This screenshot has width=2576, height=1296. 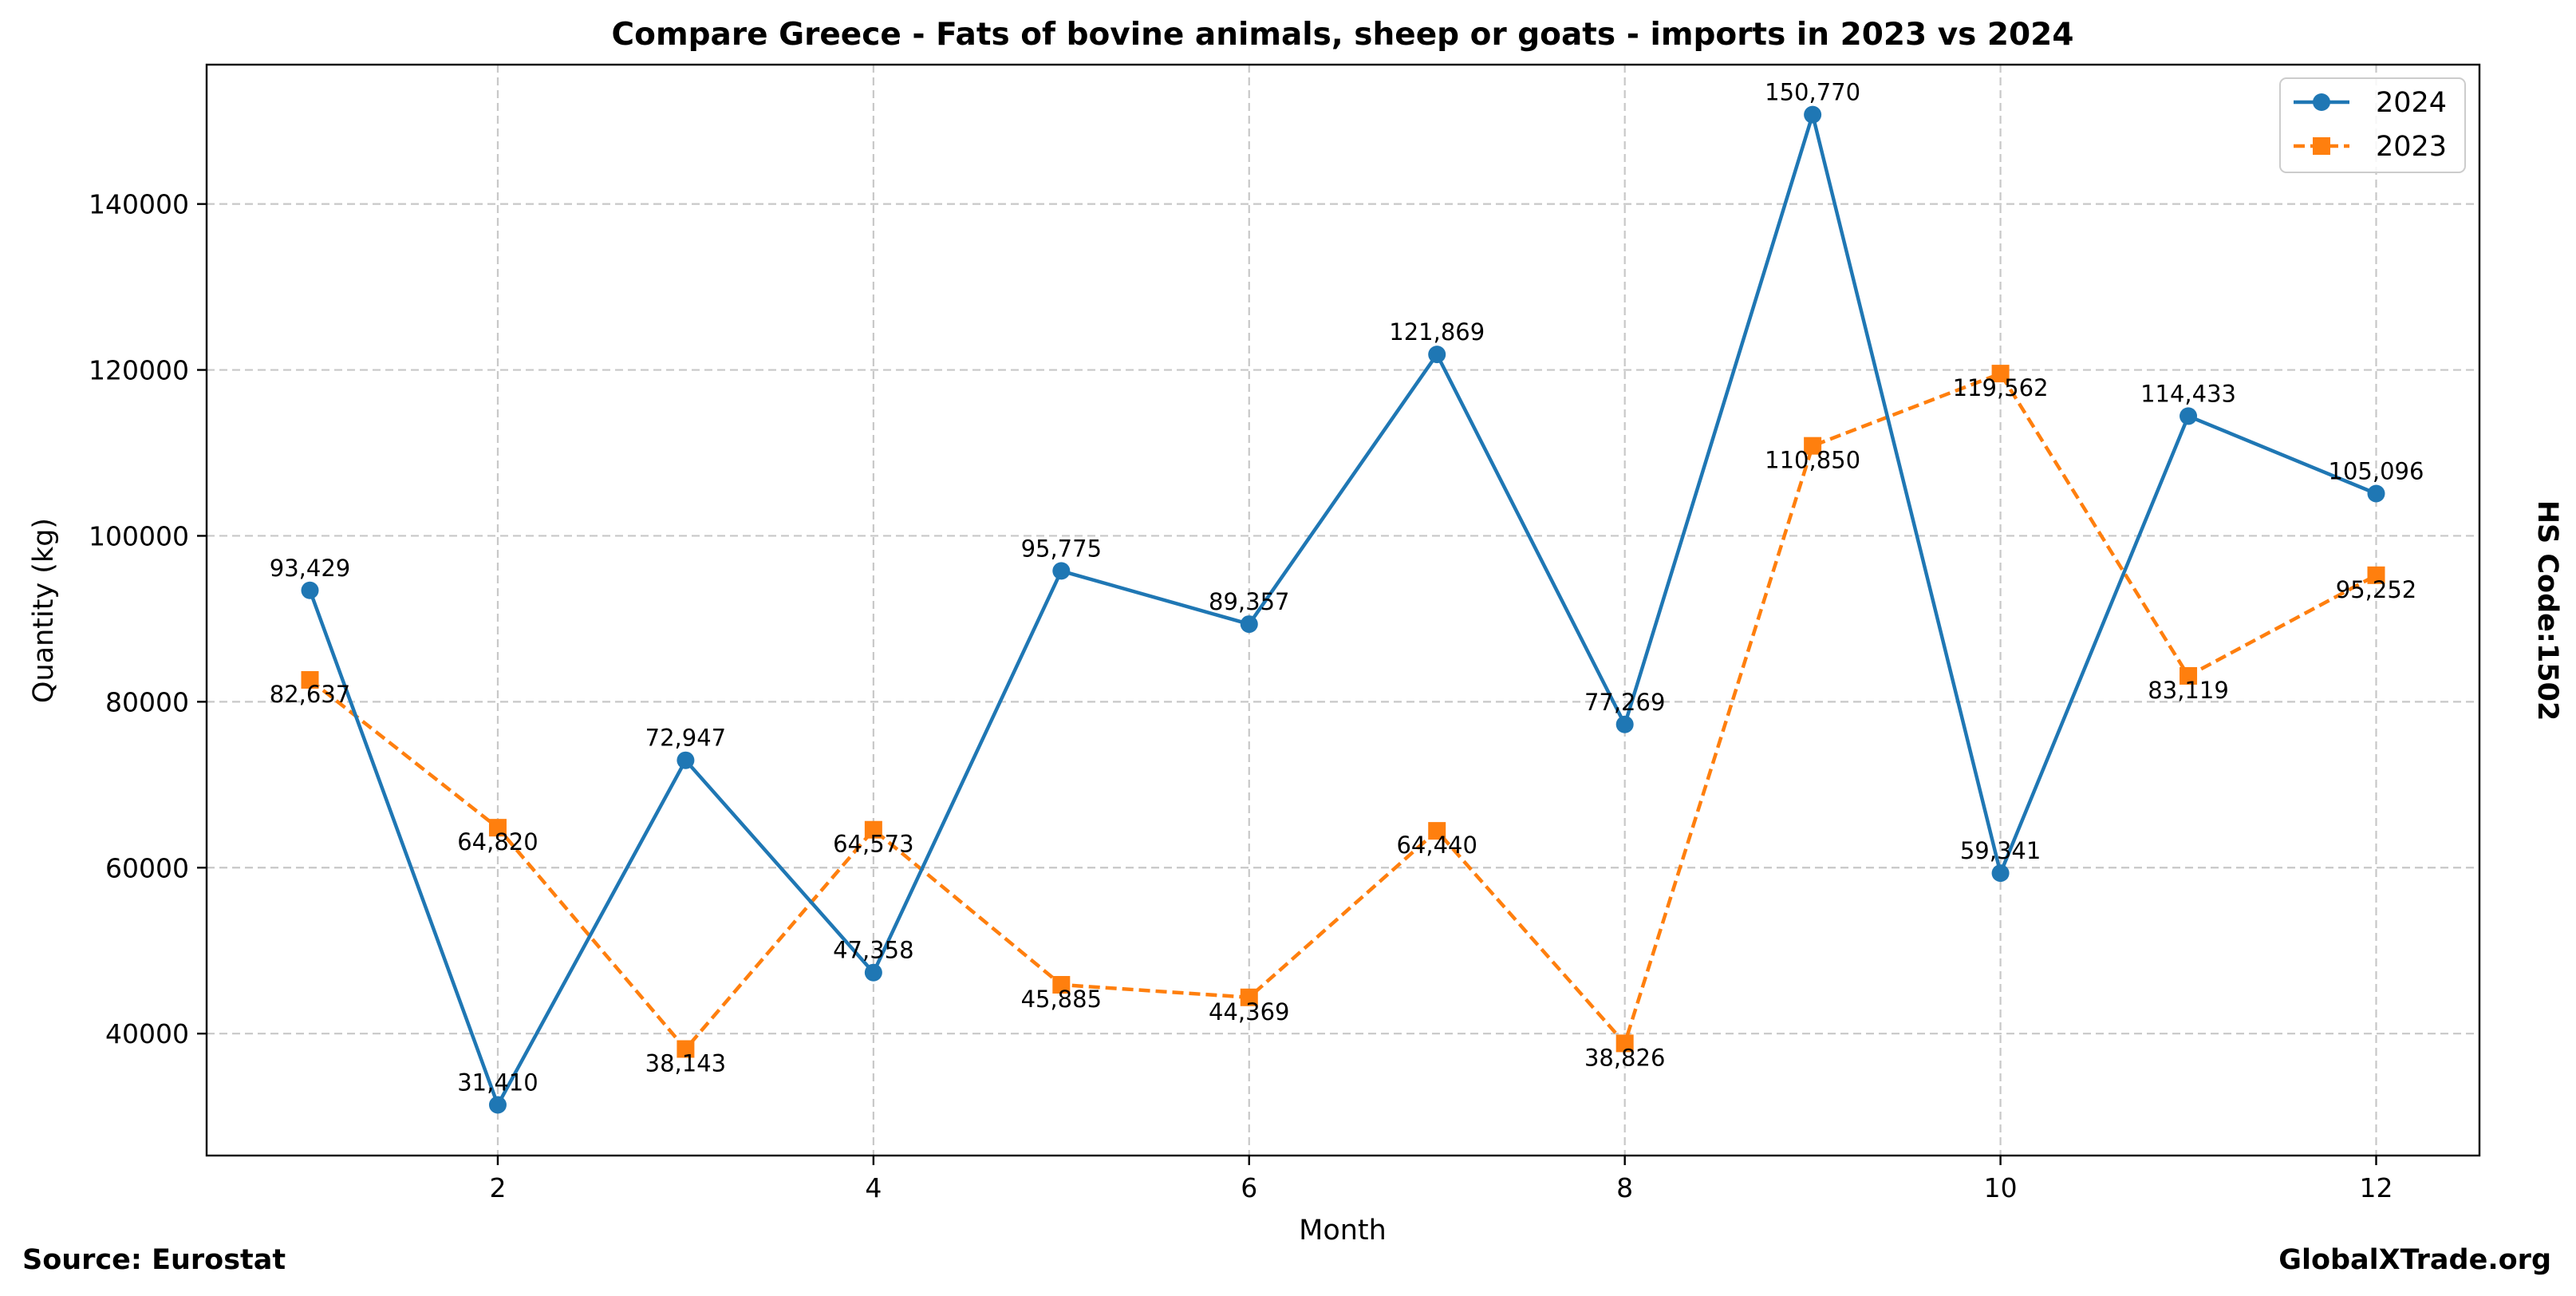 What do you see at coordinates (1061, 548) in the screenshot?
I see `data-label-2024: 95,775` at bounding box center [1061, 548].